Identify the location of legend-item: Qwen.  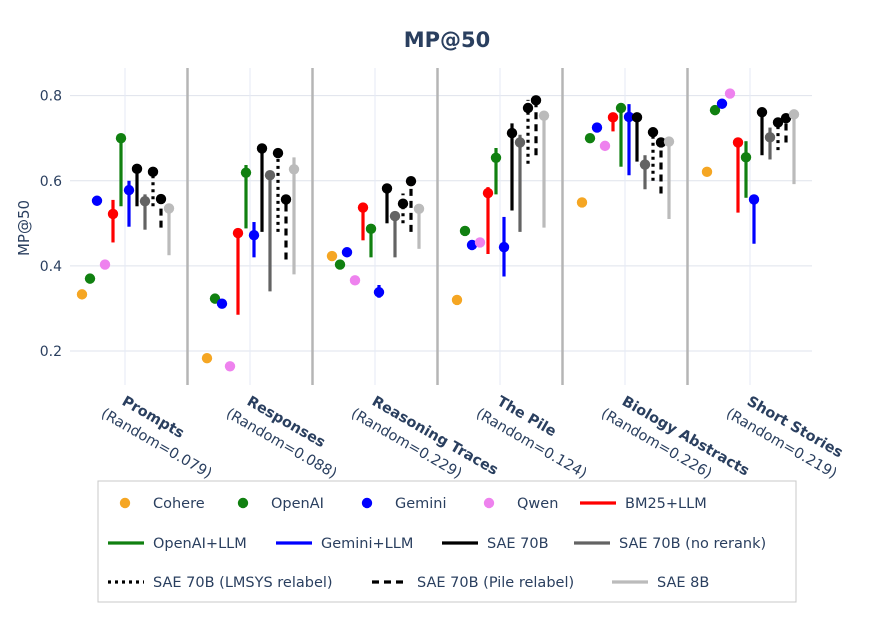
(521, 504).